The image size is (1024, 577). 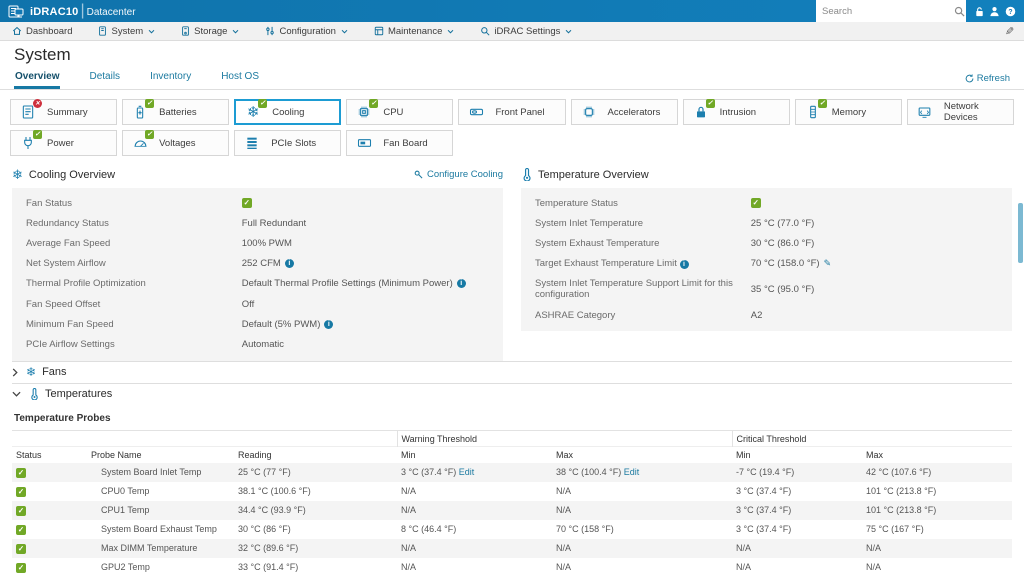 I want to click on tab-overview: Overview, so click(x=37, y=78).